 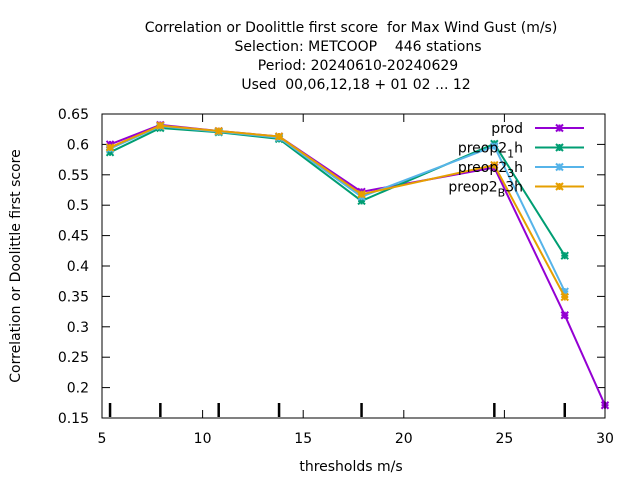 I want to click on y-tick-label: 0.45, so click(x=73, y=237).